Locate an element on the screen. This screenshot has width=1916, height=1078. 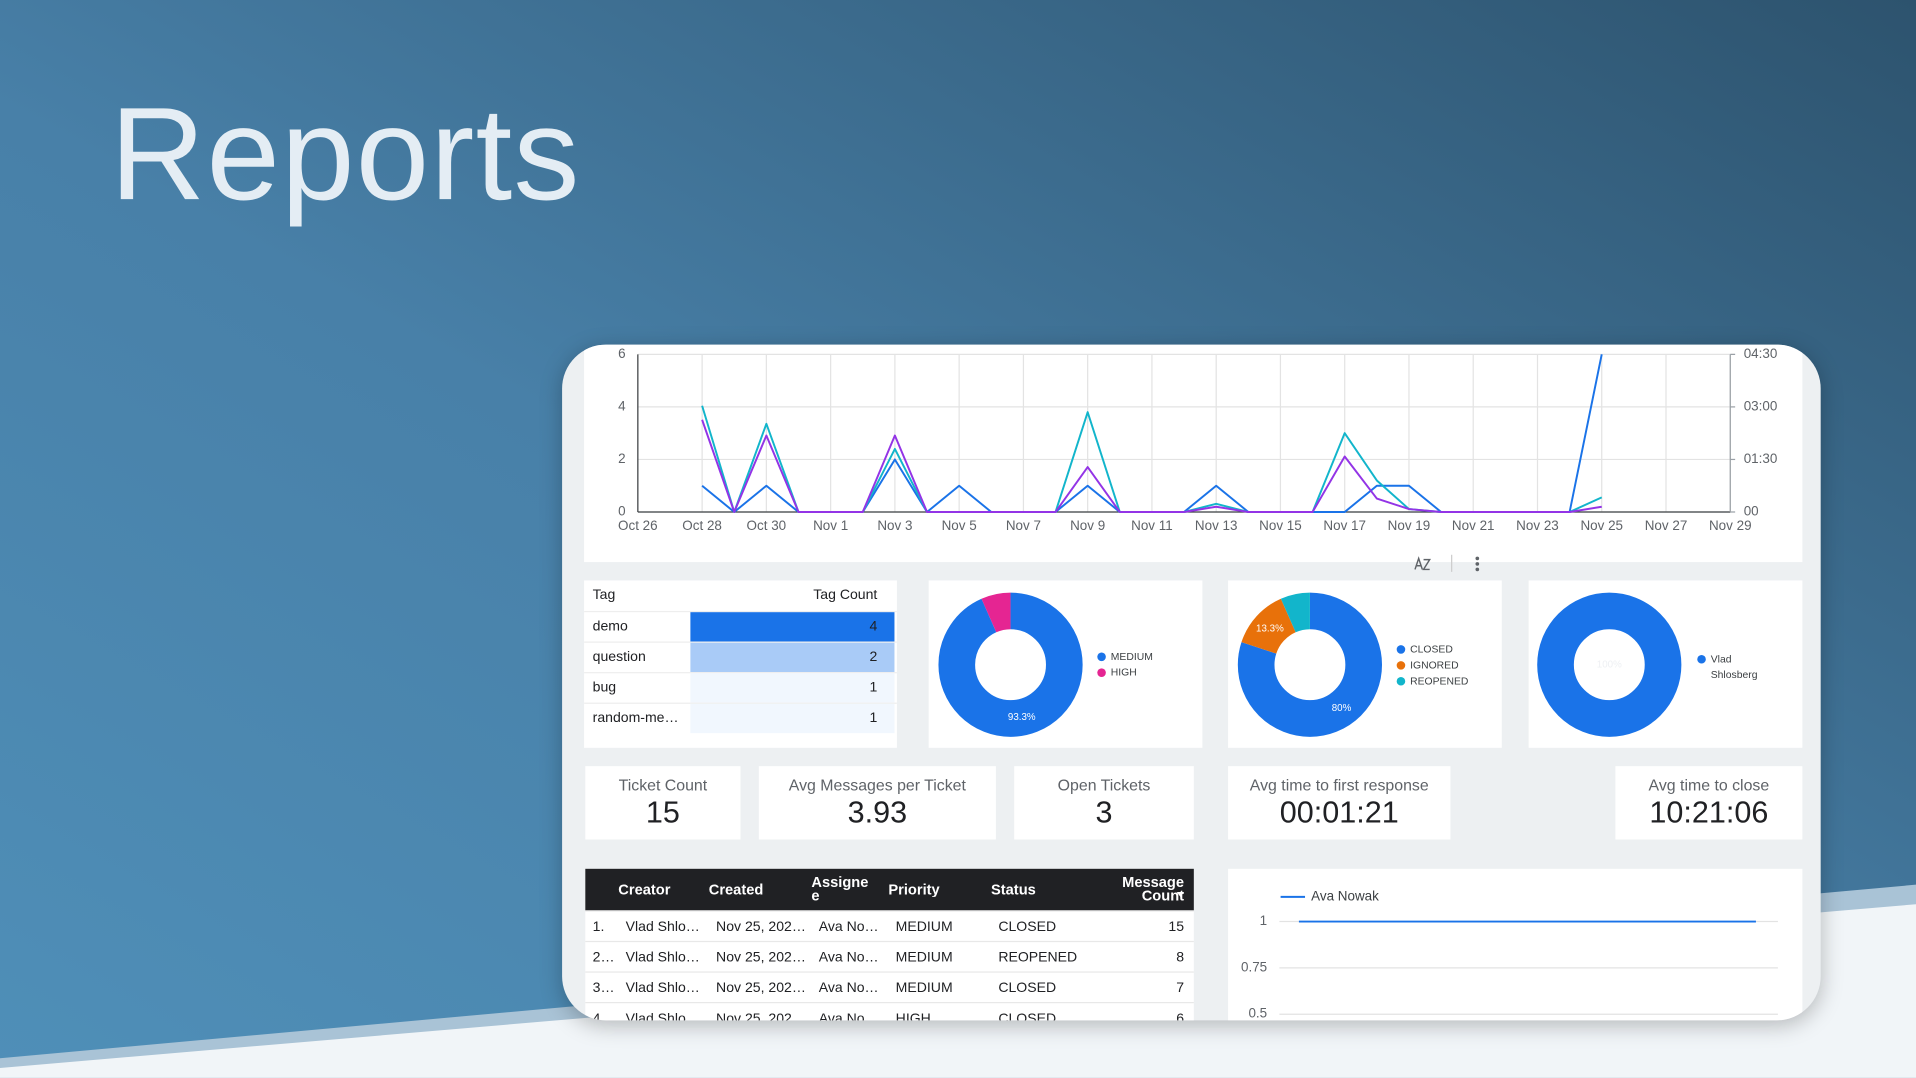
column-header: Created is located at coordinates (736, 889).